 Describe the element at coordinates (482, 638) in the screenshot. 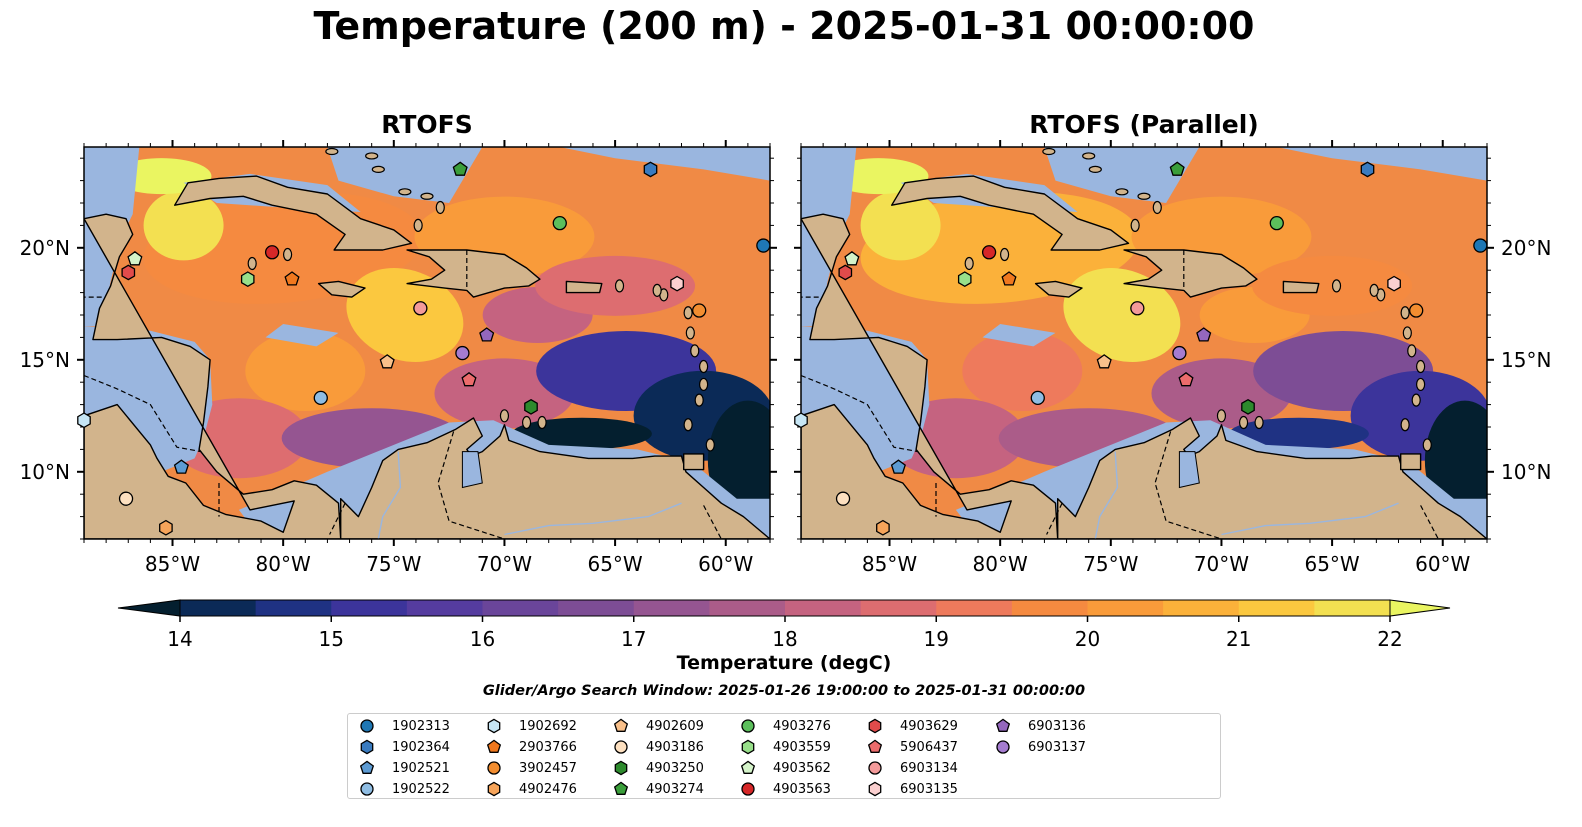

I see `colorbar-tick-label: 16` at that location.